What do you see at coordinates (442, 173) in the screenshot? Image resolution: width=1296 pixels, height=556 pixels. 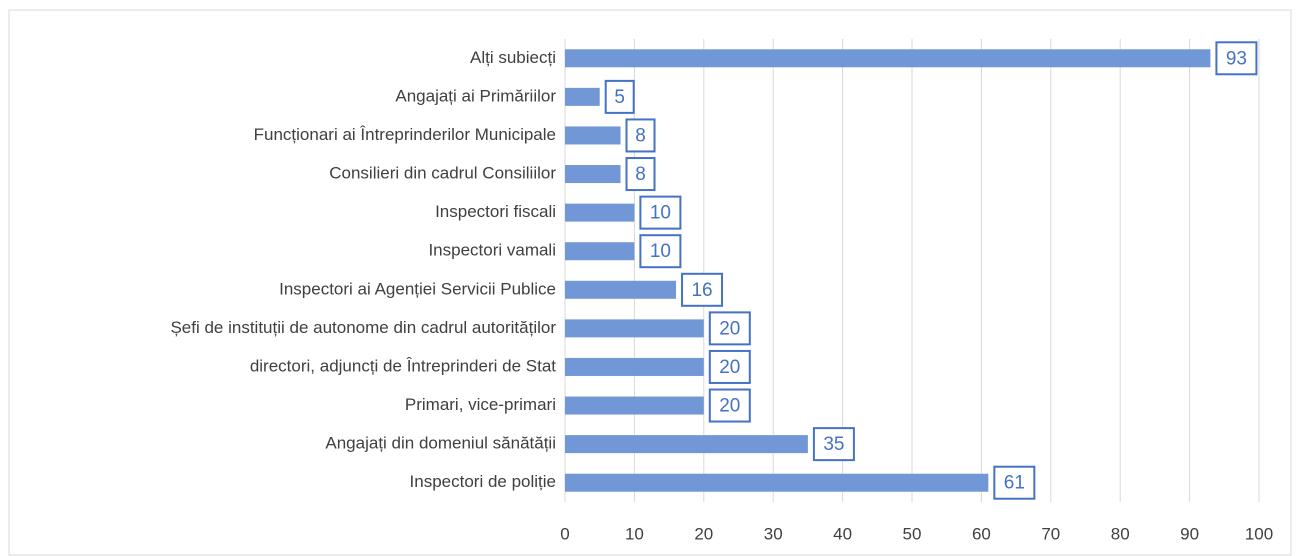 I see `y-tick-label: Consilieri din cadrul Consiliilor` at bounding box center [442, 173].